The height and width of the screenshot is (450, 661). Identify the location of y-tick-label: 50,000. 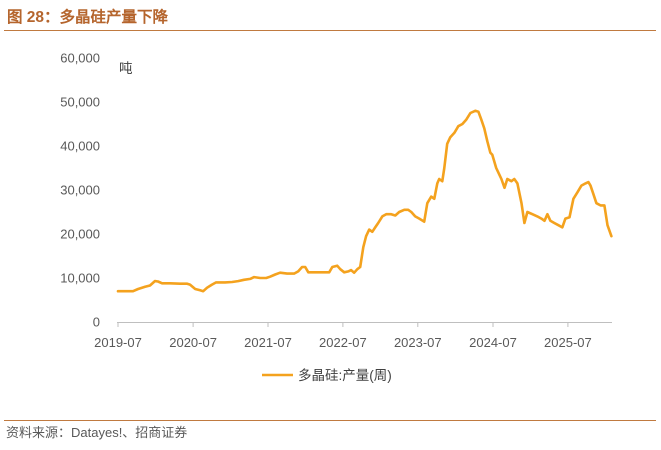
(80, 102).